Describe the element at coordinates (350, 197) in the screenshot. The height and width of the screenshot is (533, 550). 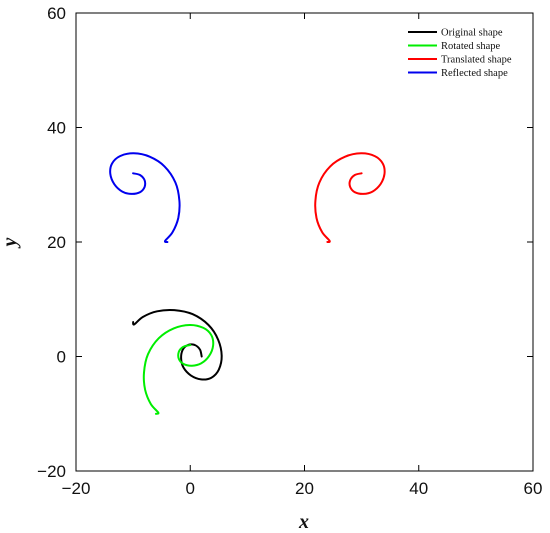
I see `series-line-translated-shape` at that location.